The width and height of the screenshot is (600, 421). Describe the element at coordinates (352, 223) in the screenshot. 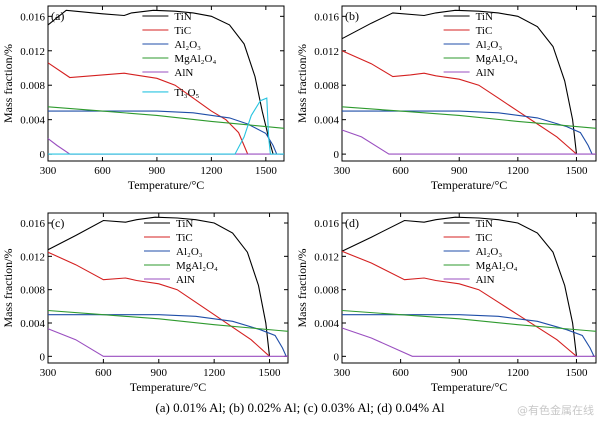

I see `panel-label: (d)` at that location.